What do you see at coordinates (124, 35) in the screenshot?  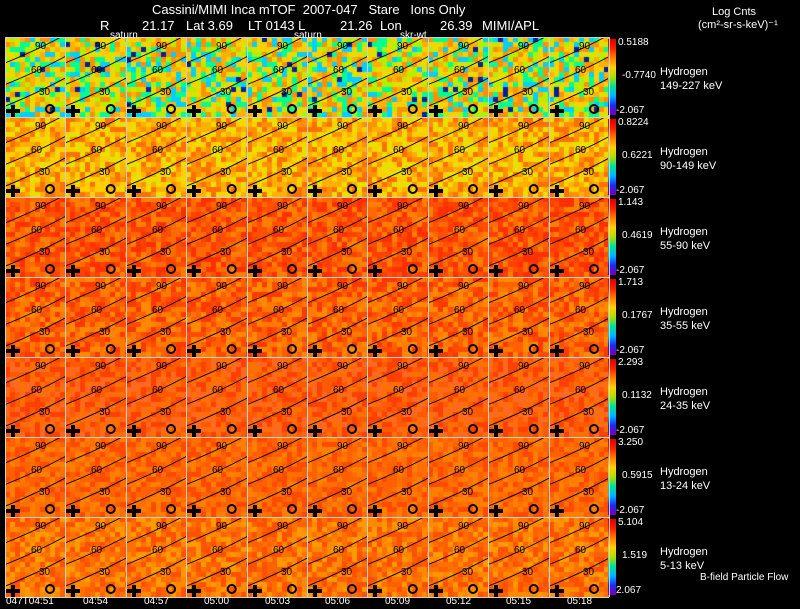 I see `overlay-tag: saturn` at bounding box center [124, 35].